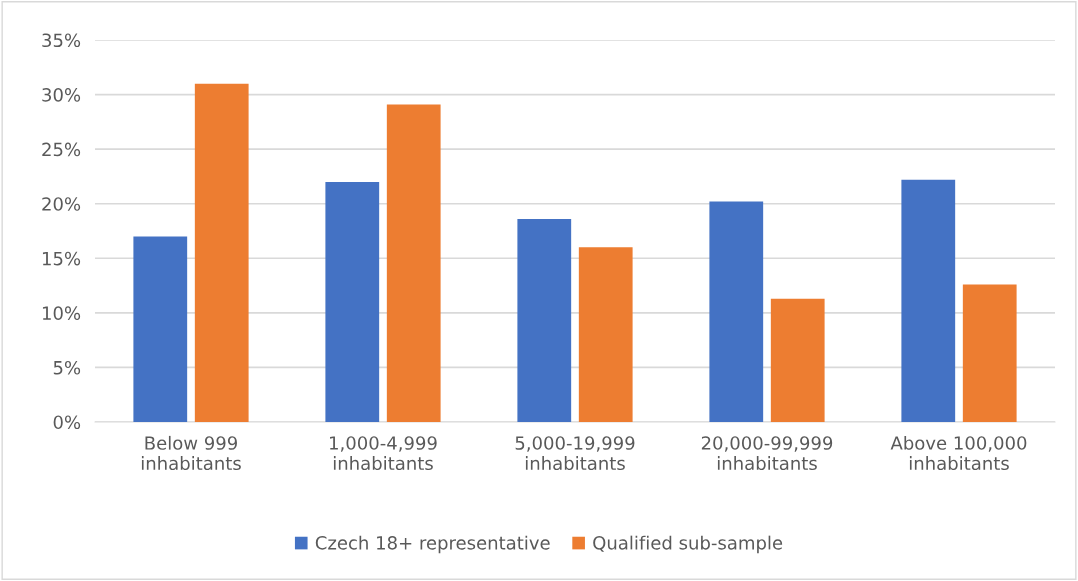 This screenshot has height=581, width=1078. I want to click on legend-label: Qualified sub-sample, so click(688, 544).